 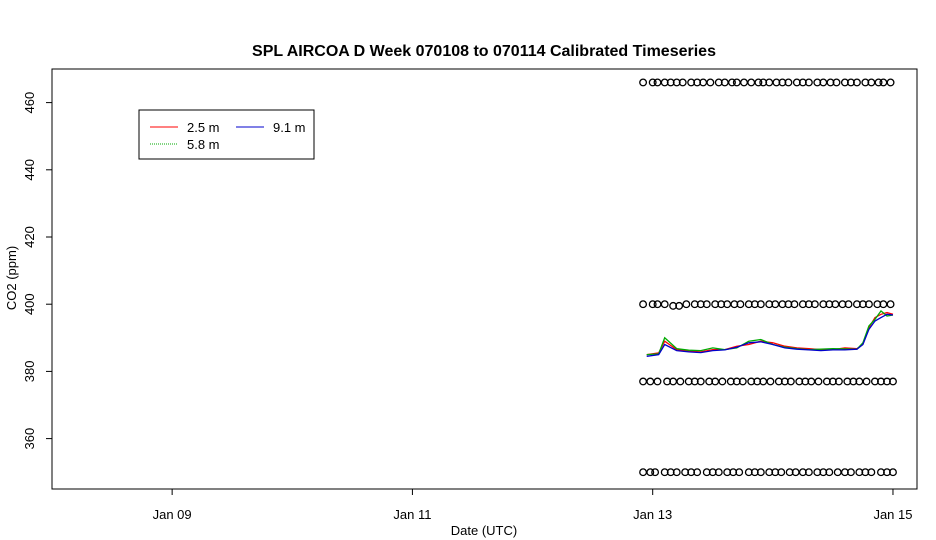 What do you see at coordinates (652, 514) in the screenshot?
I see `x-tick-label: Jan 13` at bounding box center [652, 514].